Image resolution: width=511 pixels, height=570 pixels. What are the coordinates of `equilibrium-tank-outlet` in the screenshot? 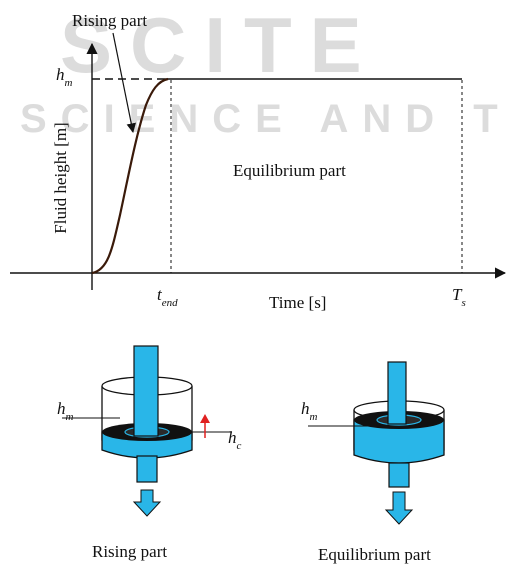 It's located at (399, 475).